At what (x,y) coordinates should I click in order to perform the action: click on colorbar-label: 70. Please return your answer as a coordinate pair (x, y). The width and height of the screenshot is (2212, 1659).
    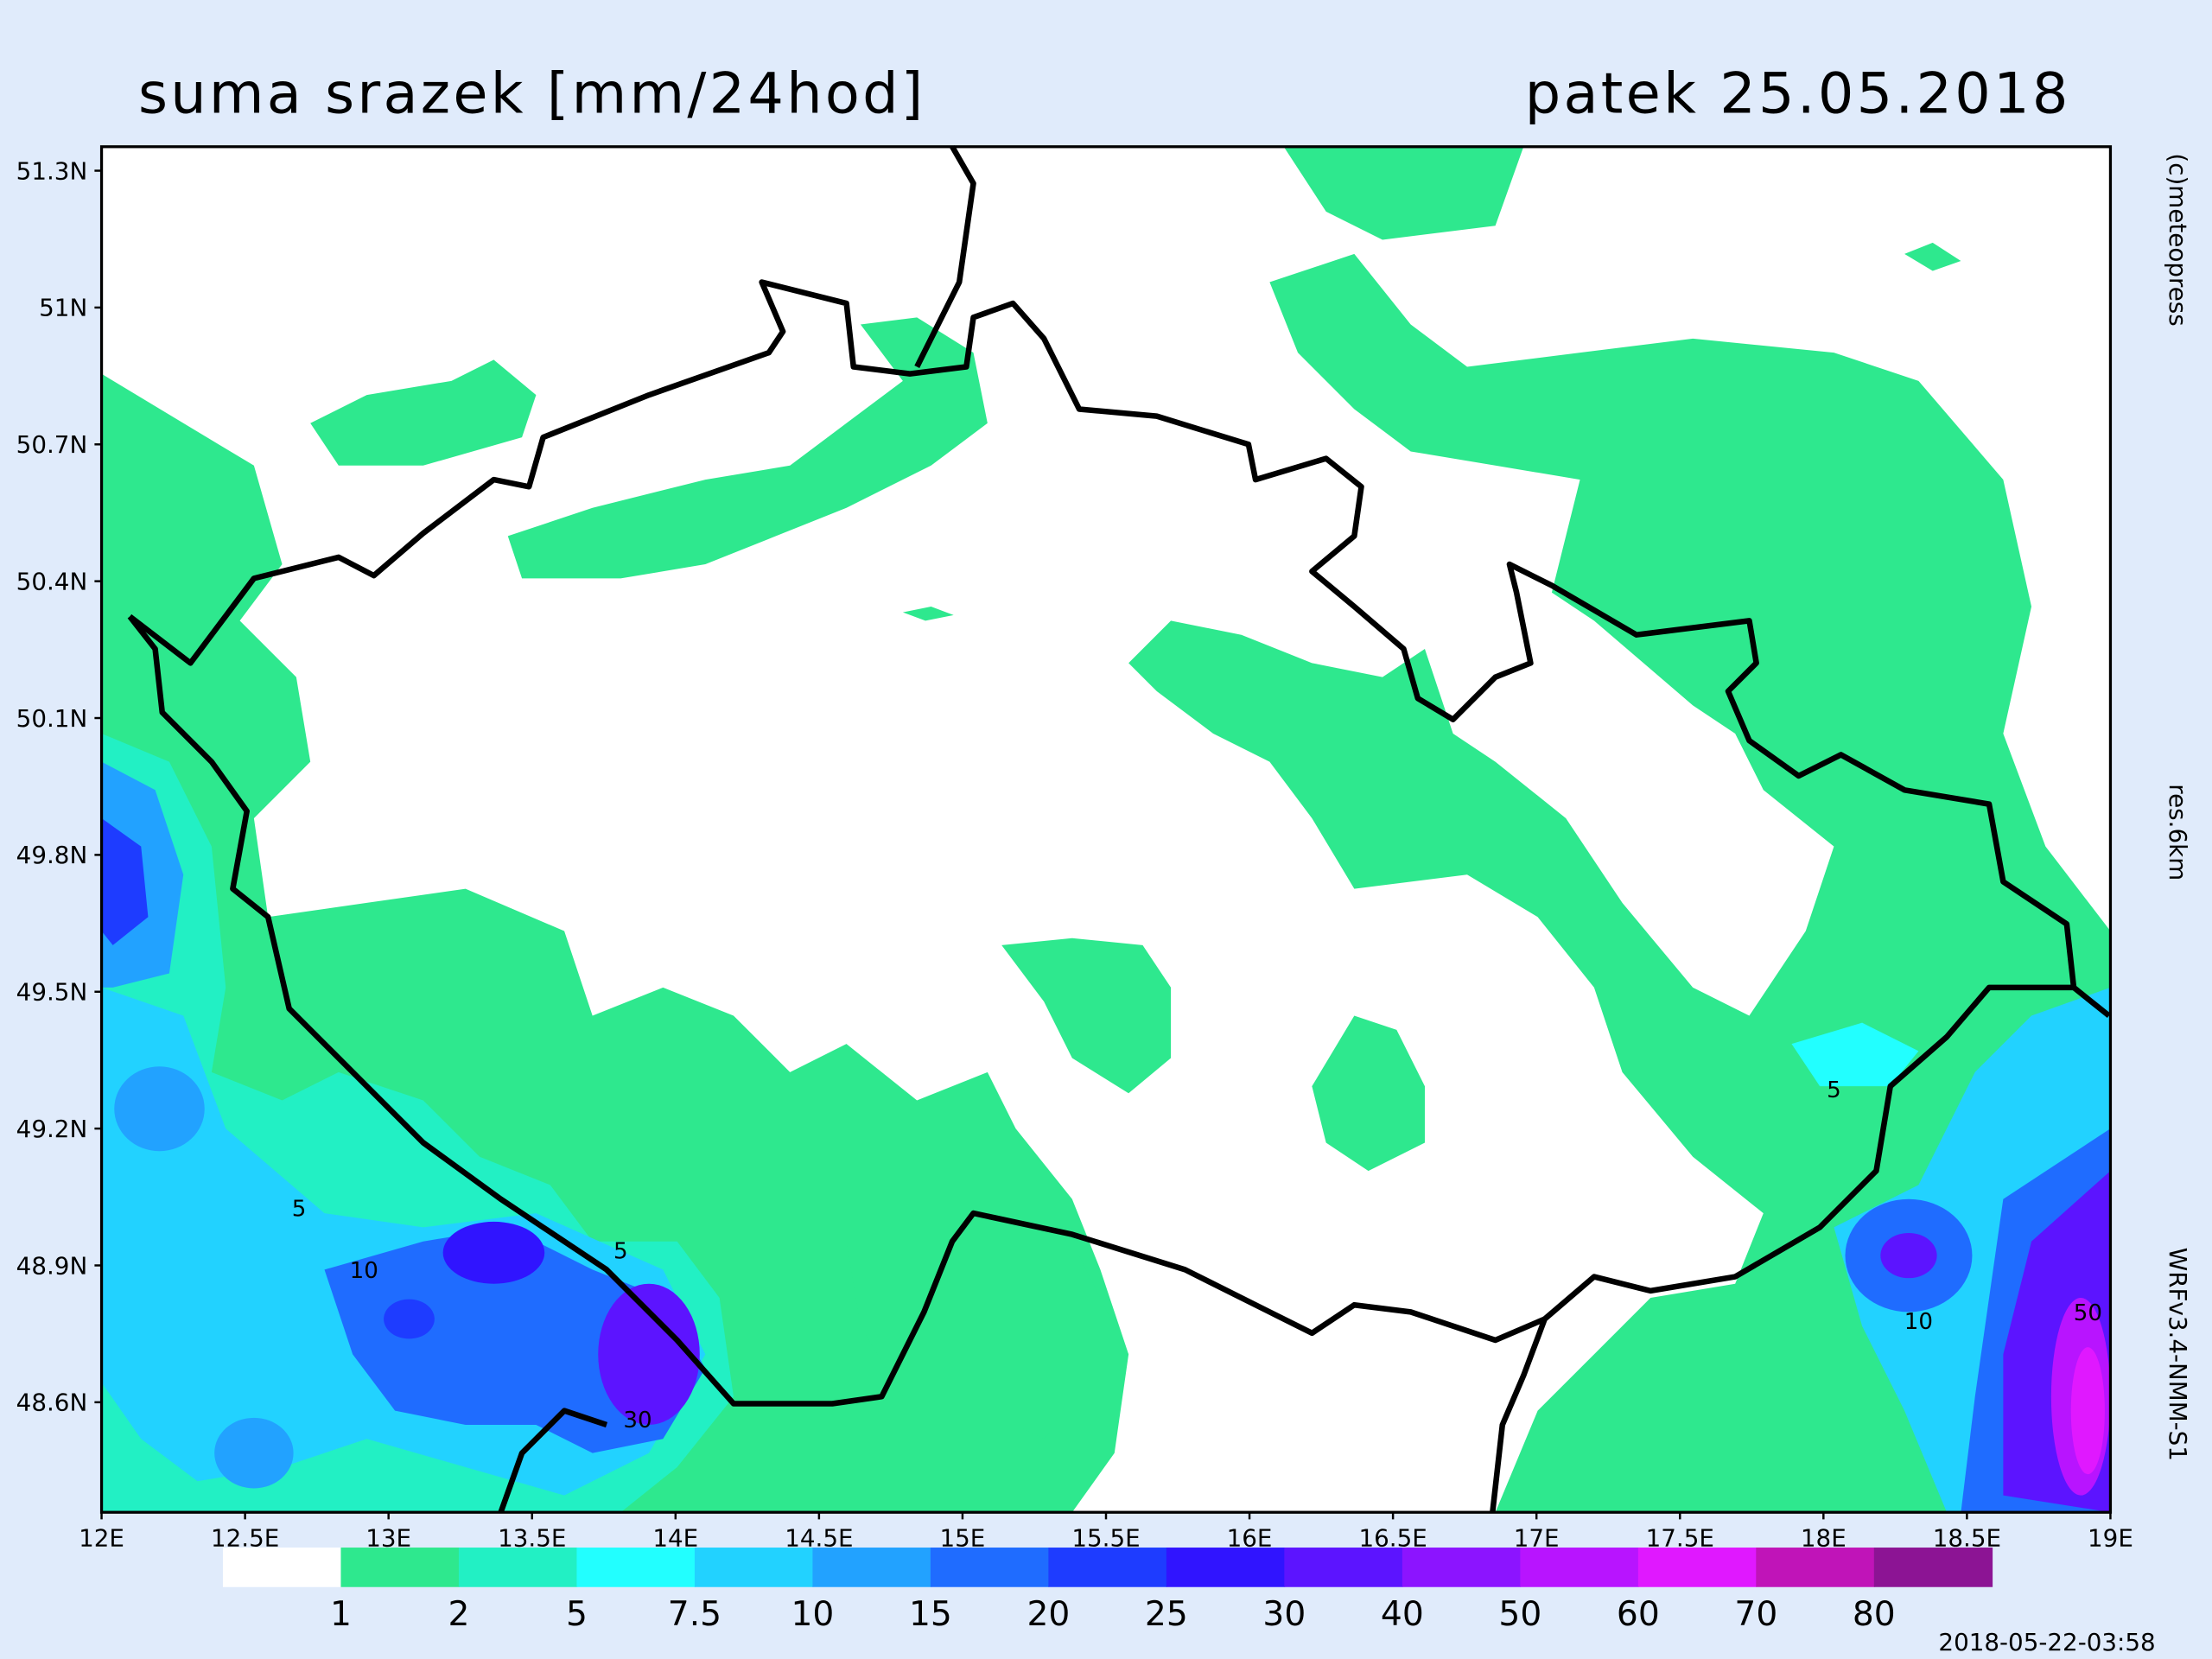
    Looking at the image, I should click on (1755, 1614).